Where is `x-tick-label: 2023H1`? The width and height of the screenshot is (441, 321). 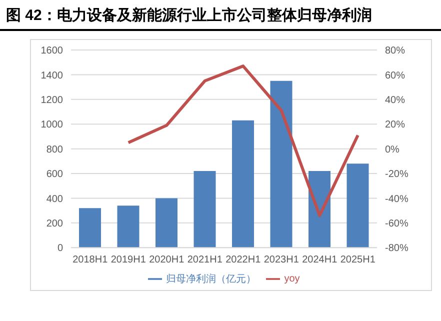 x-tick-label: 2023H1 is located at coordinates (282, 260).